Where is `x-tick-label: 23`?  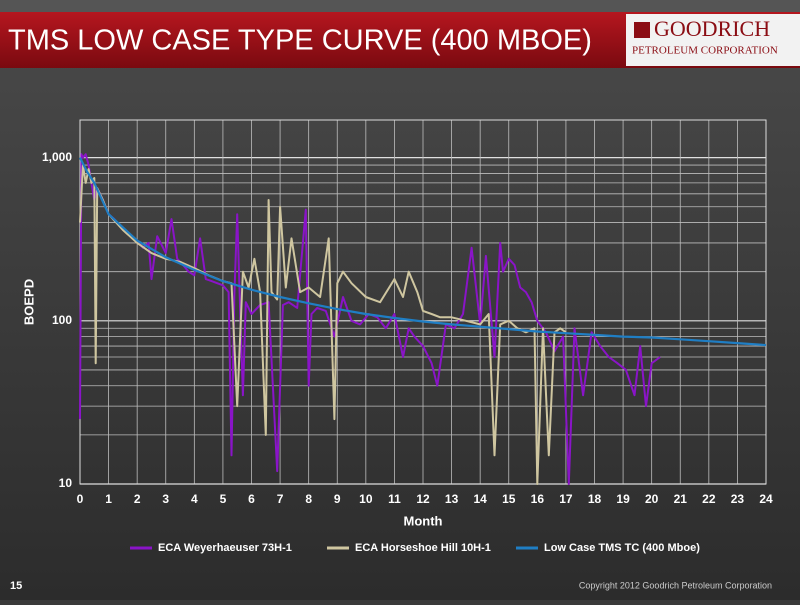 x-tick-label: 23 is located at coordinates (738, 499).